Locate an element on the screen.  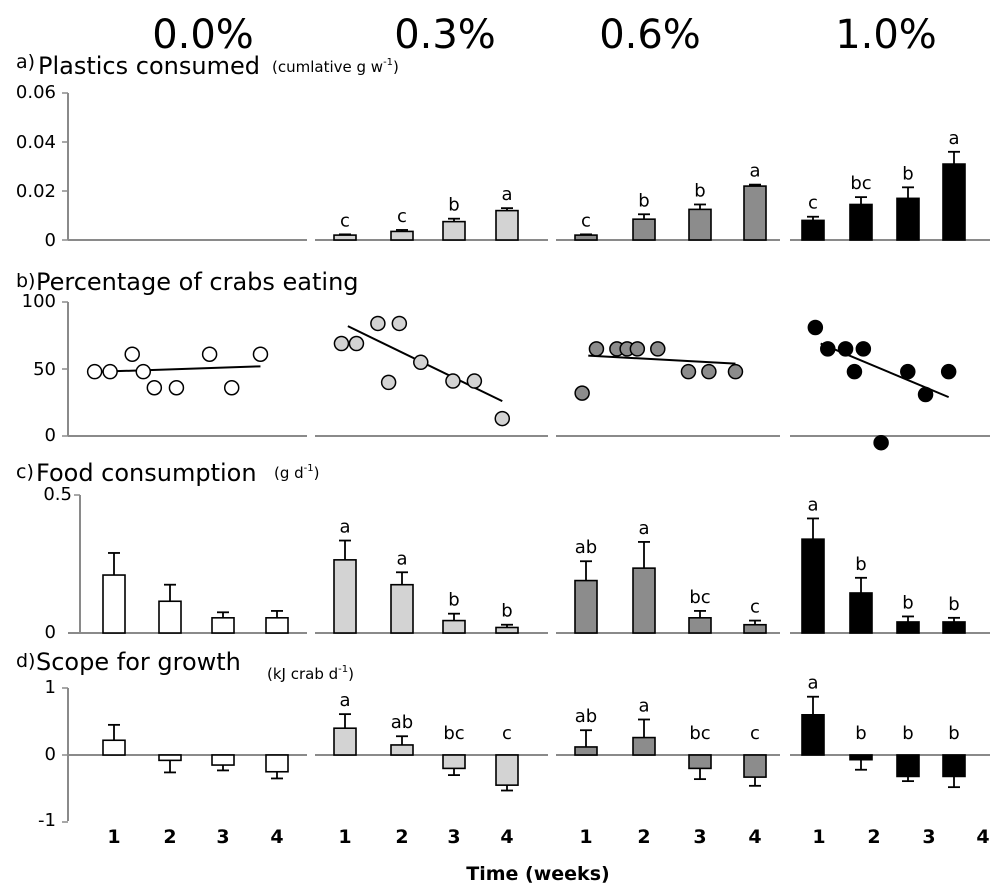
significance-label-3-1-1: ab is located at coordinates (402, 722).